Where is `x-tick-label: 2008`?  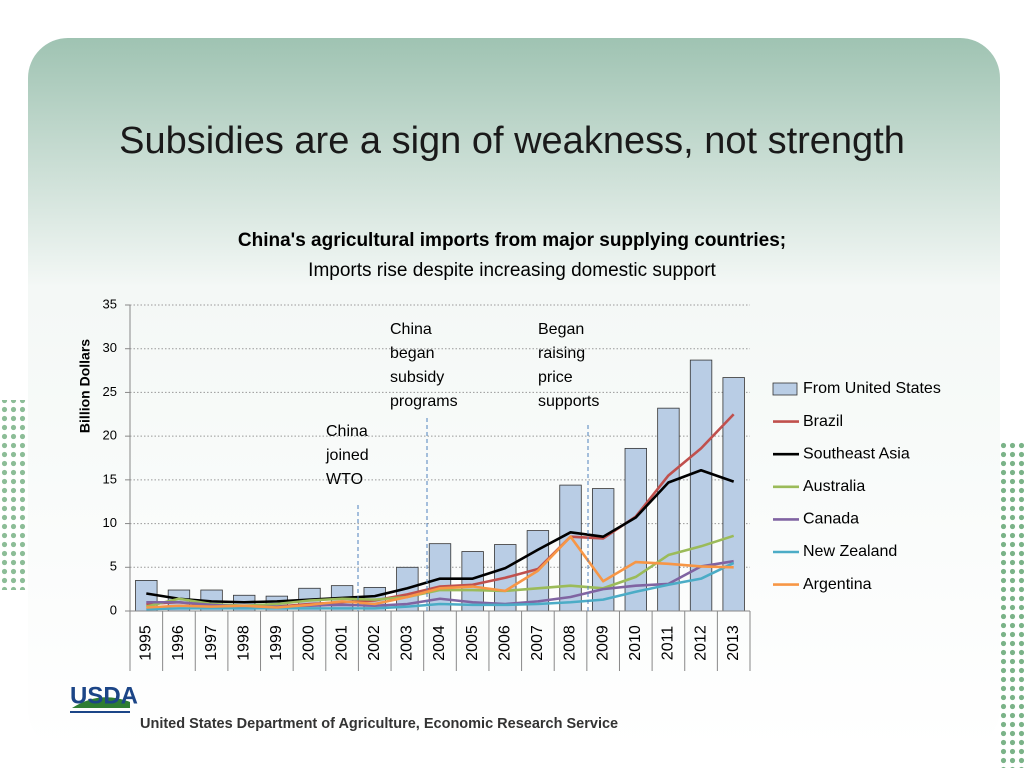
x-tick-label: 2008 is located at coordinates (570, 643).